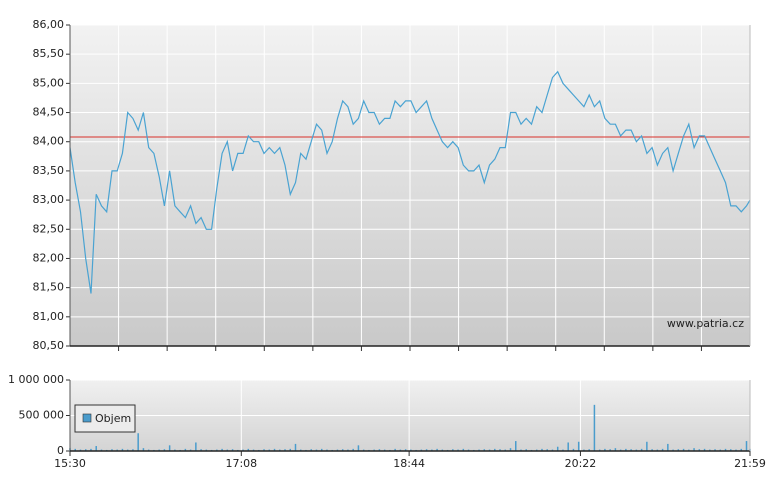 Image resolution: width=780 pixels, height=490 pixels. Describe the element at coordinates (49, 316) in the screenshot. I see `y-tick-label: 81,00` at that location.